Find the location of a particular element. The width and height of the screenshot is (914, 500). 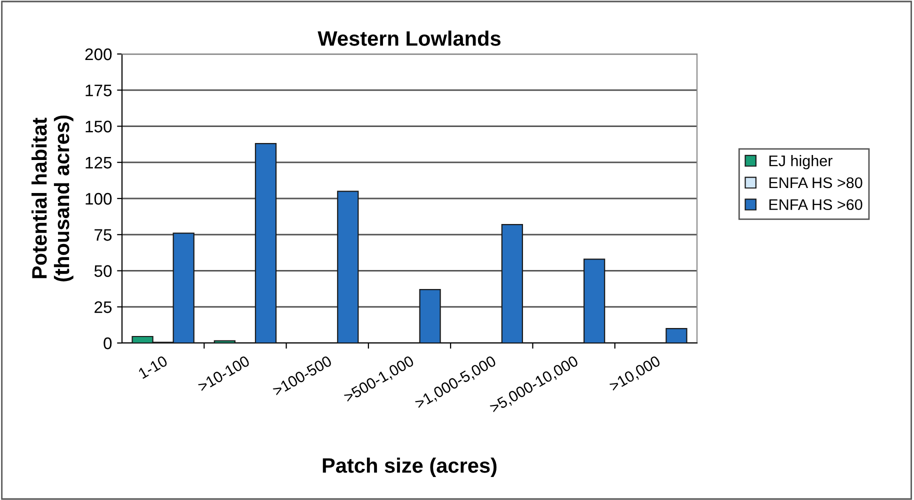

y-tick-label: 25 is located at coordinates (103, 307).